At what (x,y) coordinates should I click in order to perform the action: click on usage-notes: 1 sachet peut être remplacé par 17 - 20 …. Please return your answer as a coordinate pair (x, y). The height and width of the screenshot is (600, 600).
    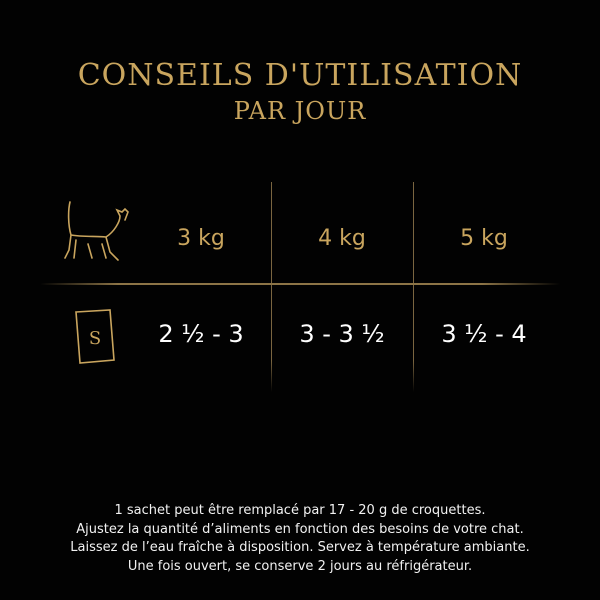
    Looking at the image, I should click on (300, 539).